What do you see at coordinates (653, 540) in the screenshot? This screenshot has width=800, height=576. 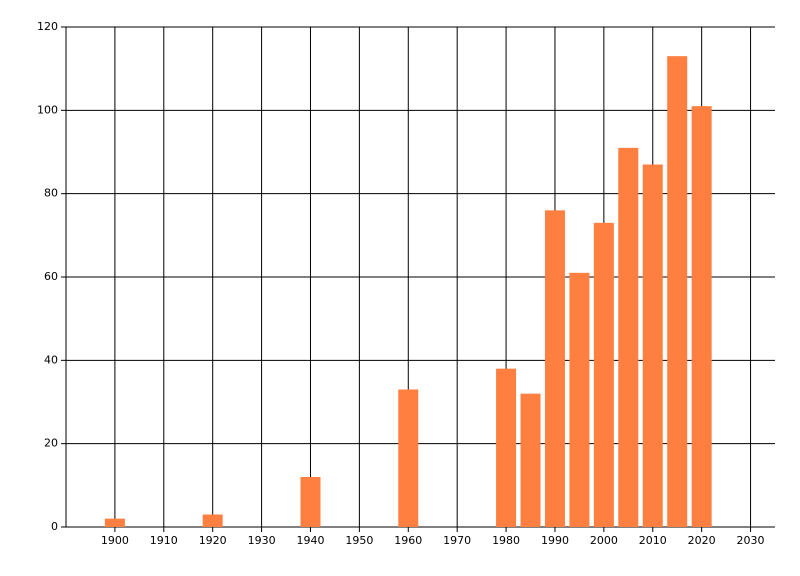 I see `x-tick-label: 2010` at bounding box center [653, 540].